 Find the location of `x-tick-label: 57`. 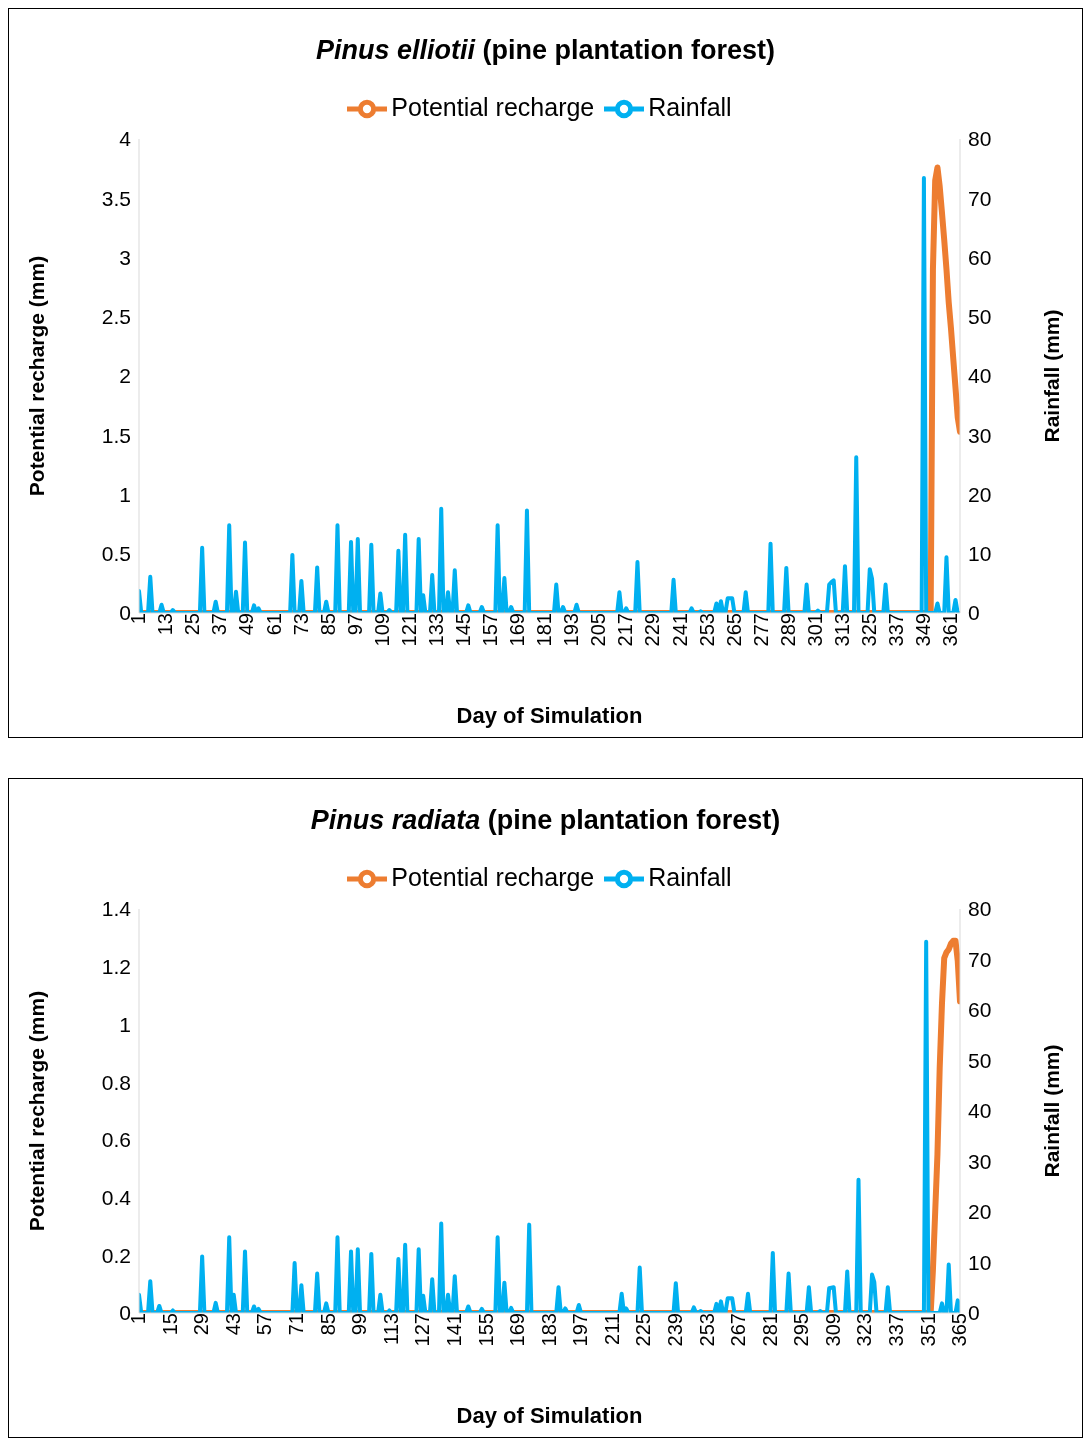

x-tick-label: 57 is located at coordinates (264, 1324).